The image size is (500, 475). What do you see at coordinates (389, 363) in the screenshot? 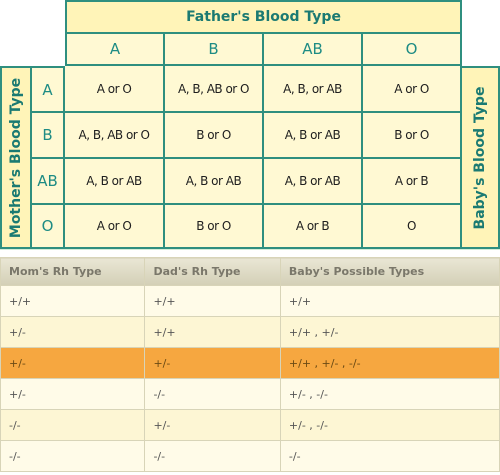
I see `table-cell: +/+ , +/- , -/-` at bounding box center [389, 363].